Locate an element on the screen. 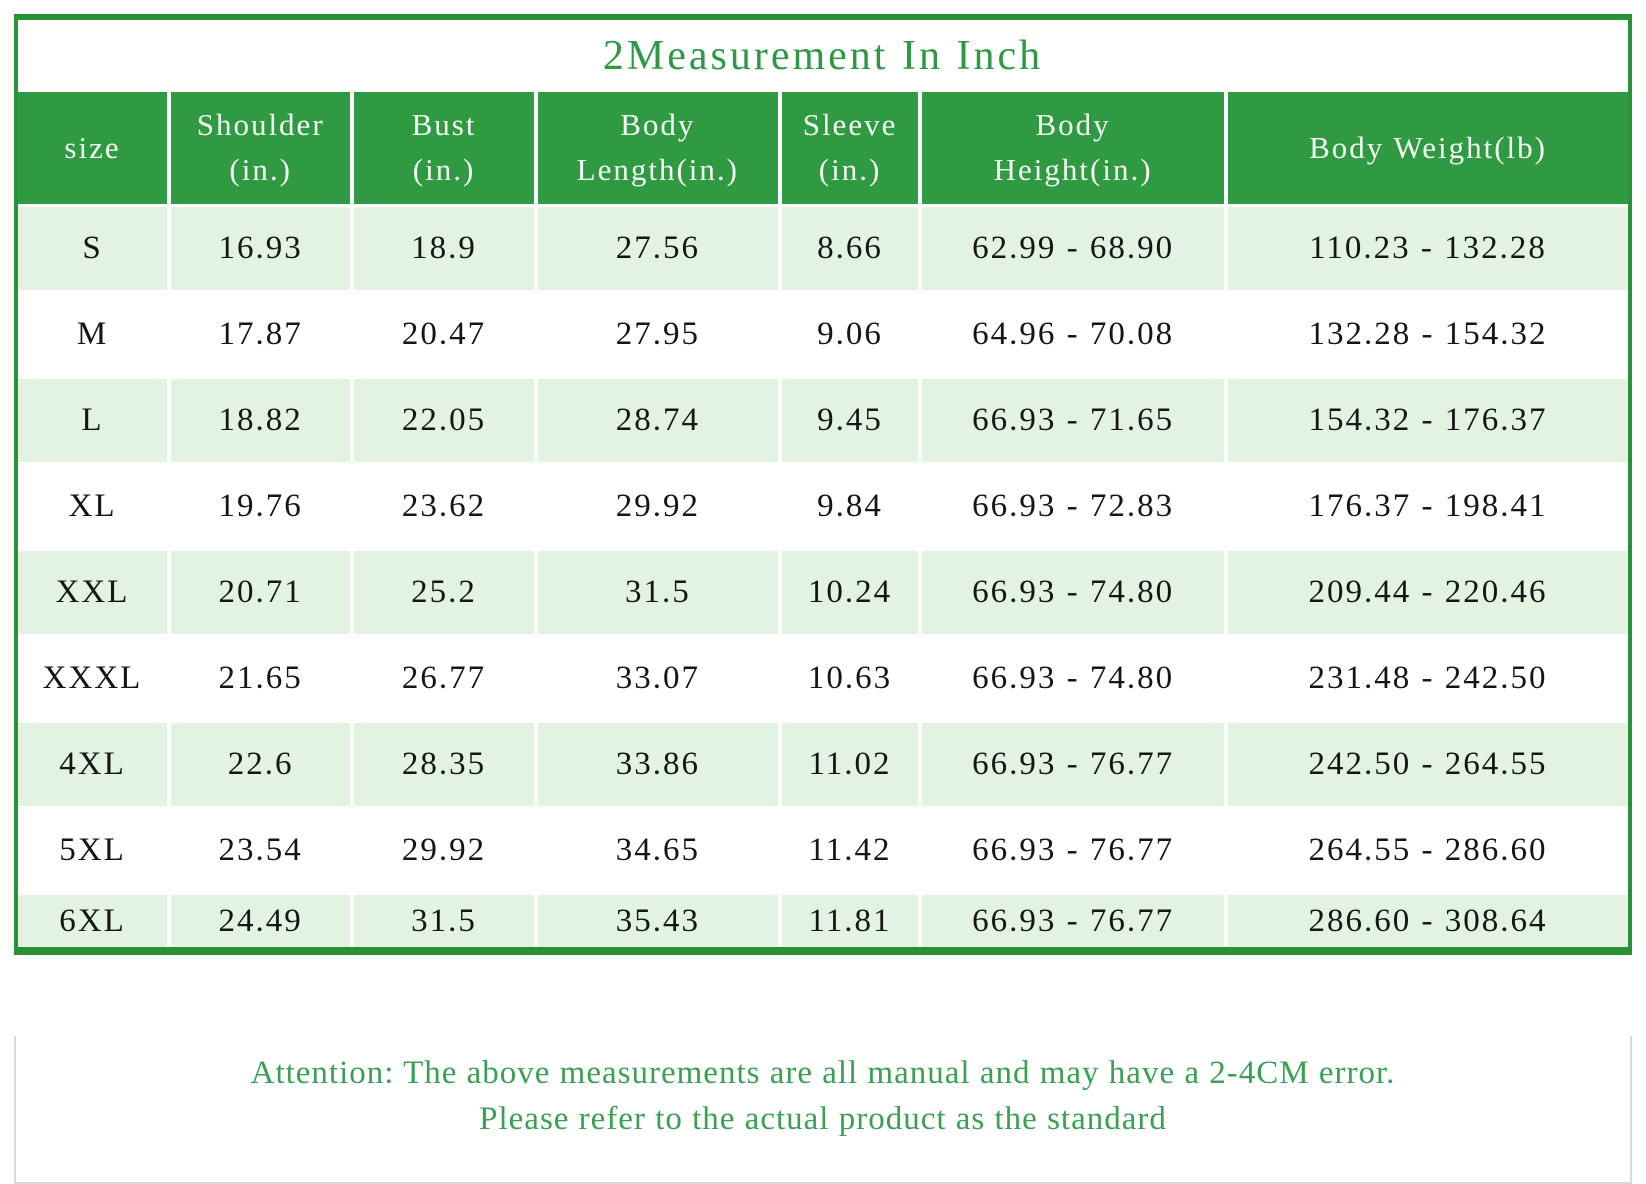  column-header-body-length: Body Length(in.) is located at coordinates (657, 148).